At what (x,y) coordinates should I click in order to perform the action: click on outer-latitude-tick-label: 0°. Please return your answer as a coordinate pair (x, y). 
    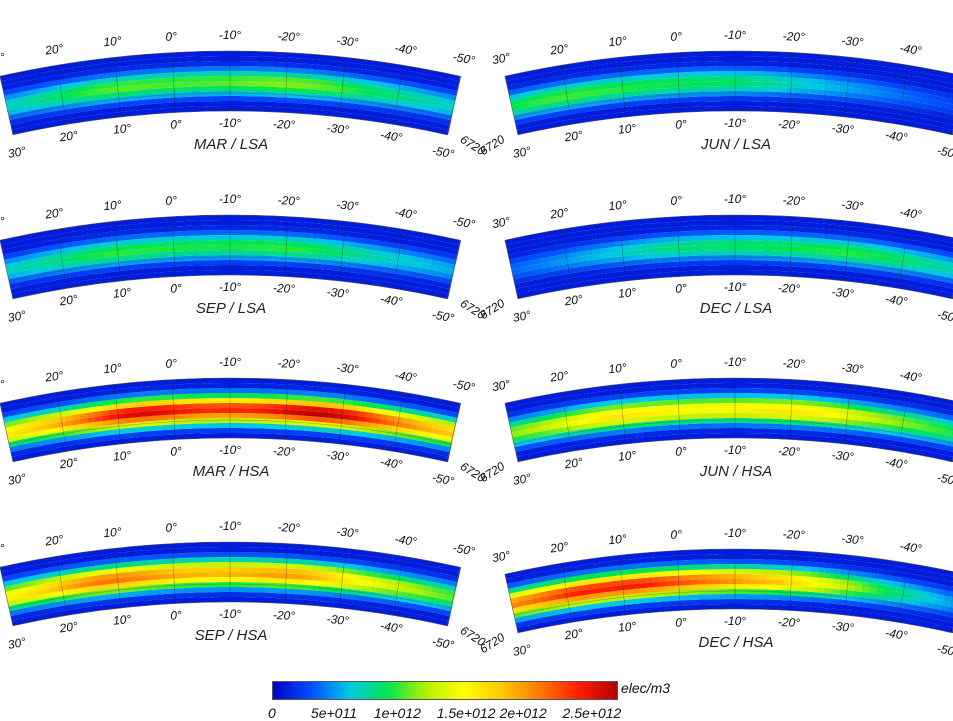
    Looking at the image, I should click on (676, 363).